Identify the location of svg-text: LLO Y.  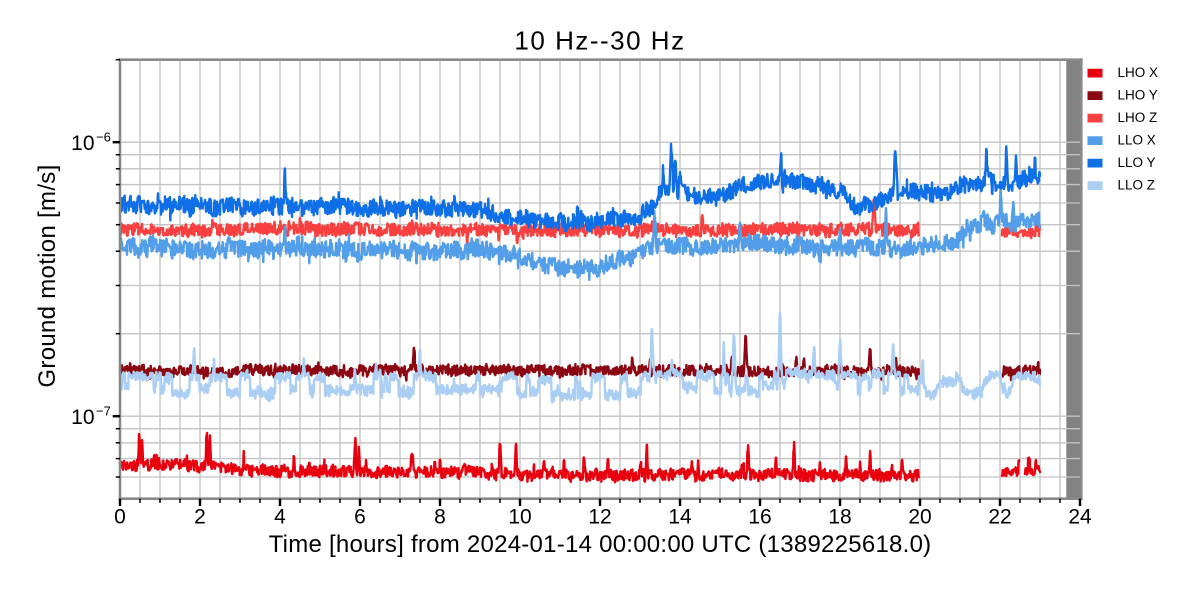
(1137, 162).